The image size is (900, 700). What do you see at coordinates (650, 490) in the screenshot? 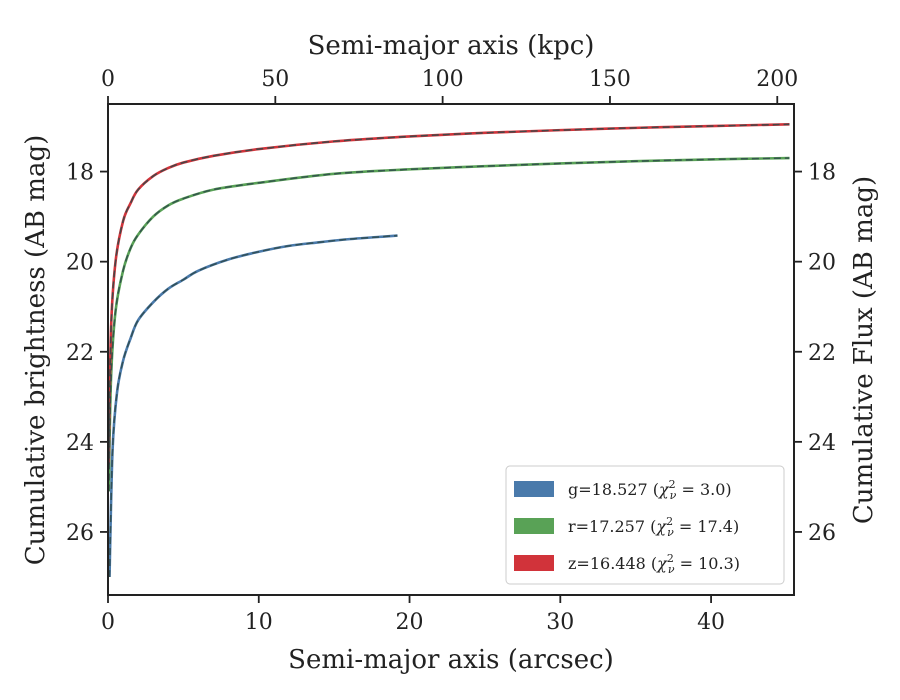
I see `legend-label-g: g=18.527 (χ2 ν = 3.0)` at bounding box center [650, 490].